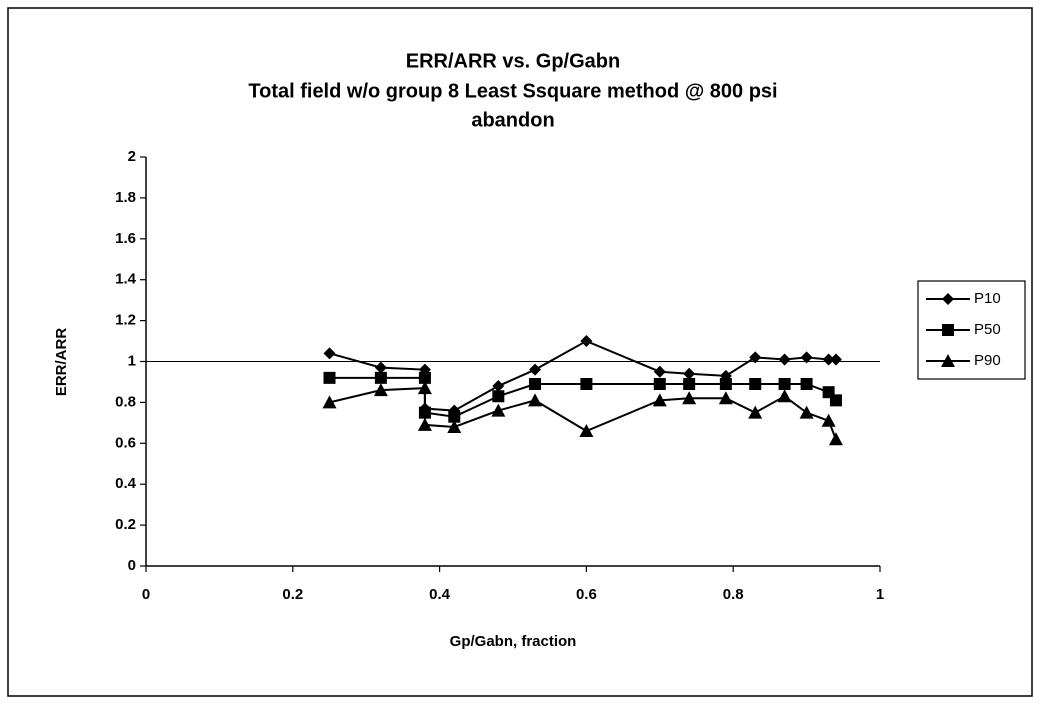 The height and width of the screenshot is (710, 1042). Describe the element at coordinates (513, 641) in the screenshot. I see `x-axis-label: Gp/Gabn, fraction` at that location.